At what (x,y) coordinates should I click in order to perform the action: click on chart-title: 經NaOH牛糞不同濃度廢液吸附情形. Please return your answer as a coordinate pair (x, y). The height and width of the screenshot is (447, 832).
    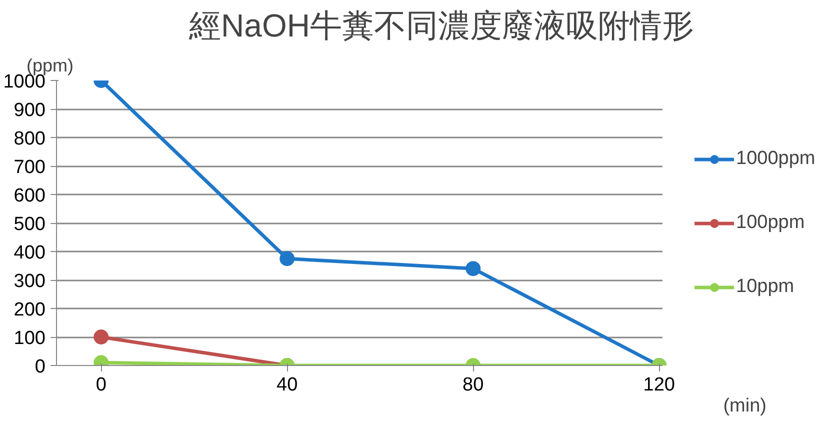
    Looking at the image, I should click on (441, 26).